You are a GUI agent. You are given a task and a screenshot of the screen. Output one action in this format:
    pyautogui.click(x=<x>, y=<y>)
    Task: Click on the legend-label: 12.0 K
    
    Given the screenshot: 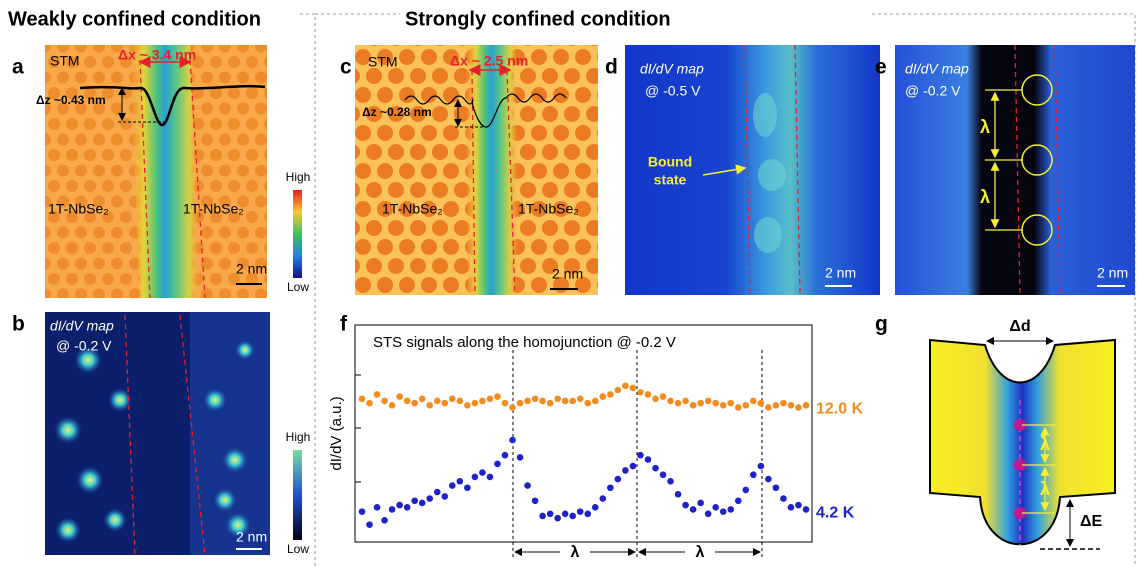 What is the action you would take?
    pyautogui.click(x=840, y=409)
    